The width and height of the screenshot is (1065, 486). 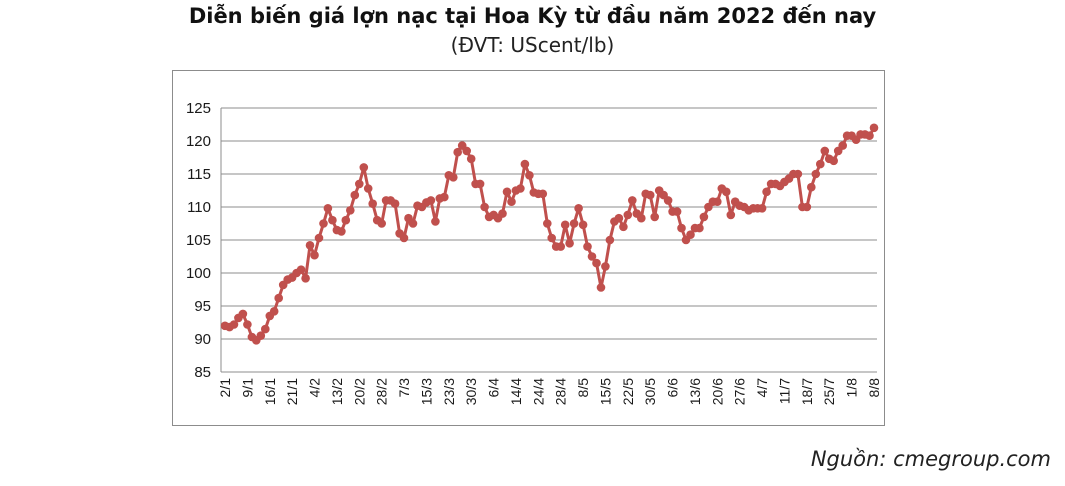 What do you see at coordinates (404, 388) in the screenshot?
I see `x-tick-label: 7/3` at bounding box center [404, 388].